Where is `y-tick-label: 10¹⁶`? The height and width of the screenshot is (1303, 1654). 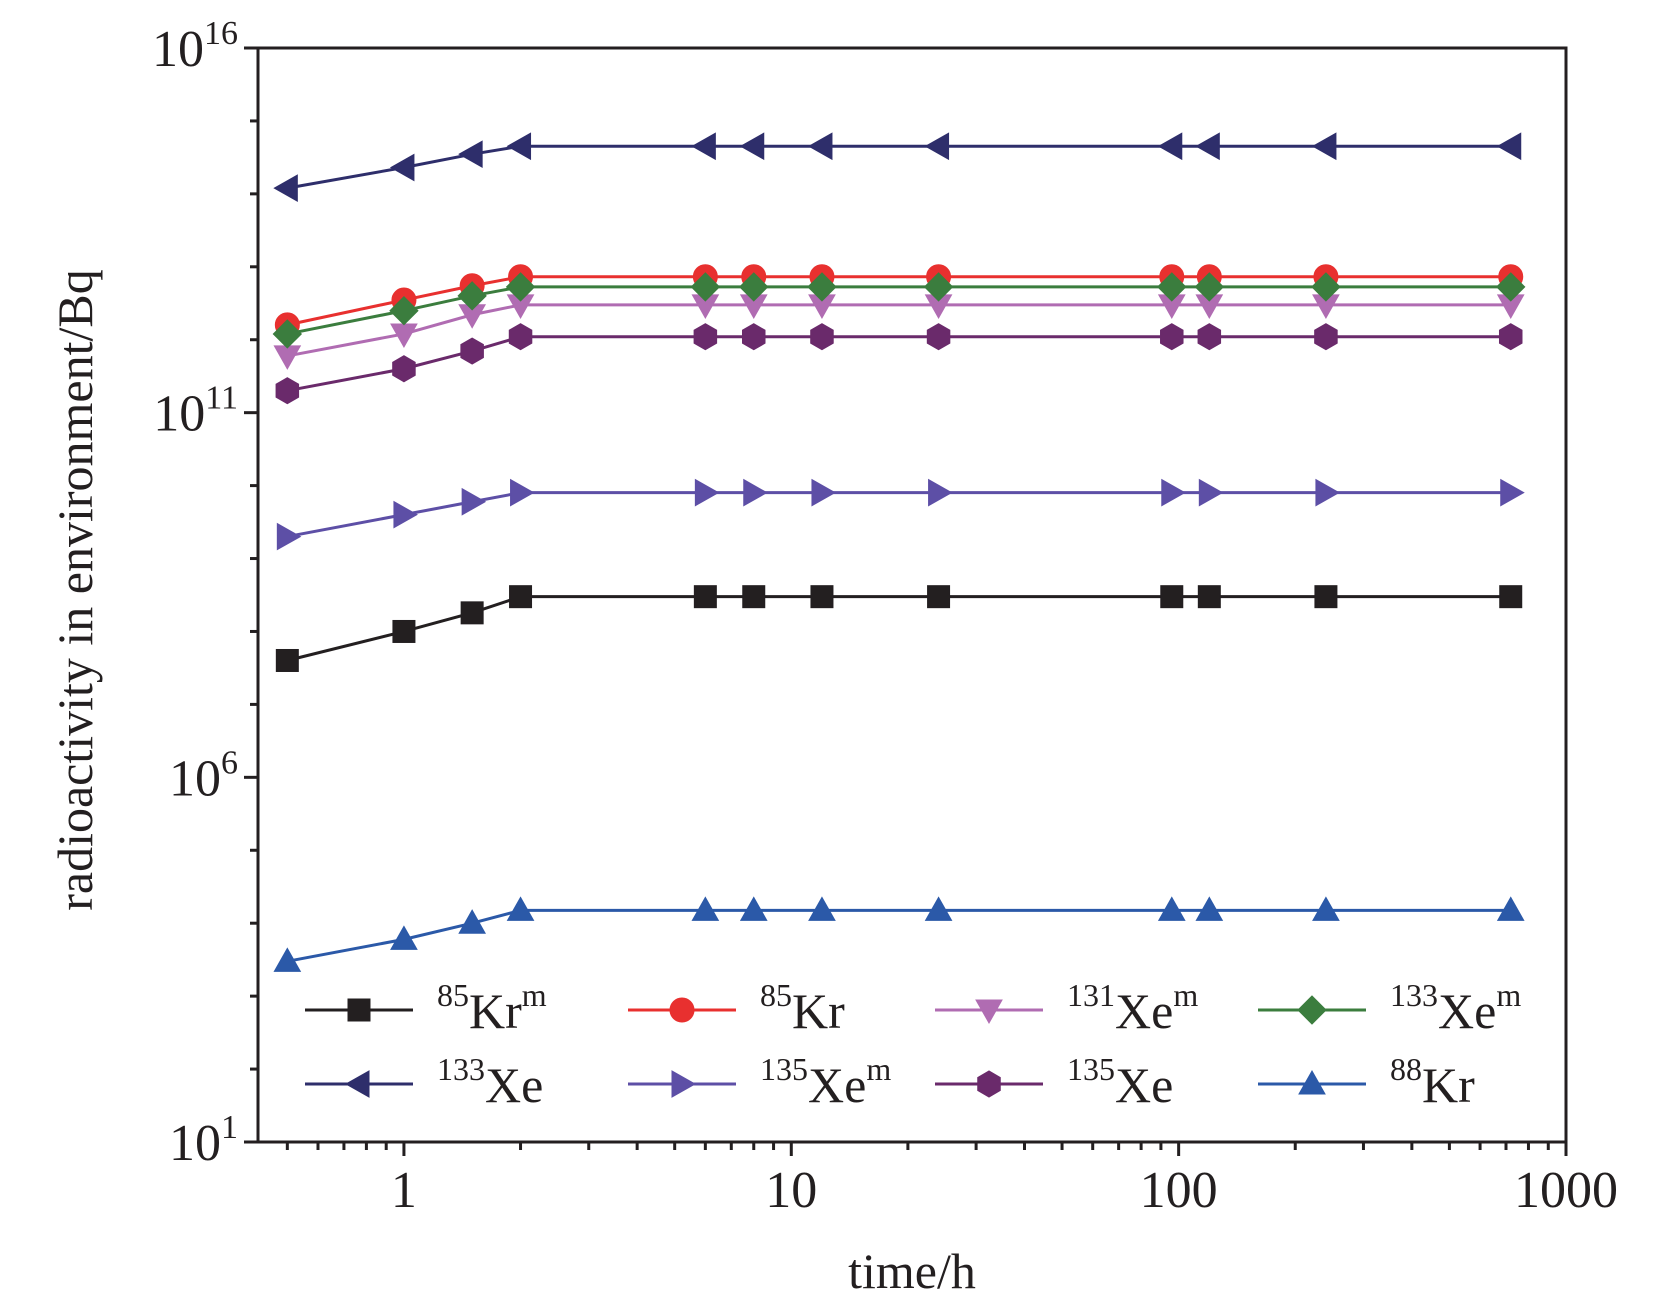
y-tick-label: 10¹⁶ is located at coordinates (195, 46).